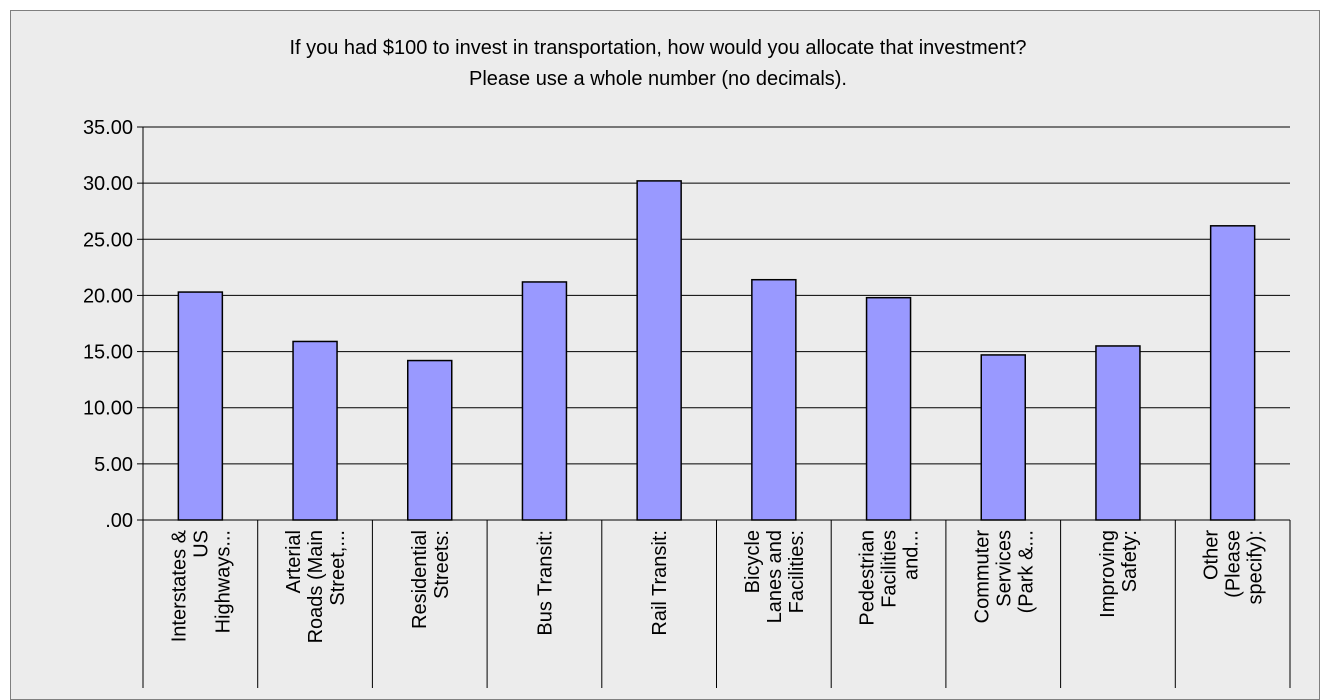 The image size is (1321, 700). I want to click on y-tick-label: .00, so click(119, 521).